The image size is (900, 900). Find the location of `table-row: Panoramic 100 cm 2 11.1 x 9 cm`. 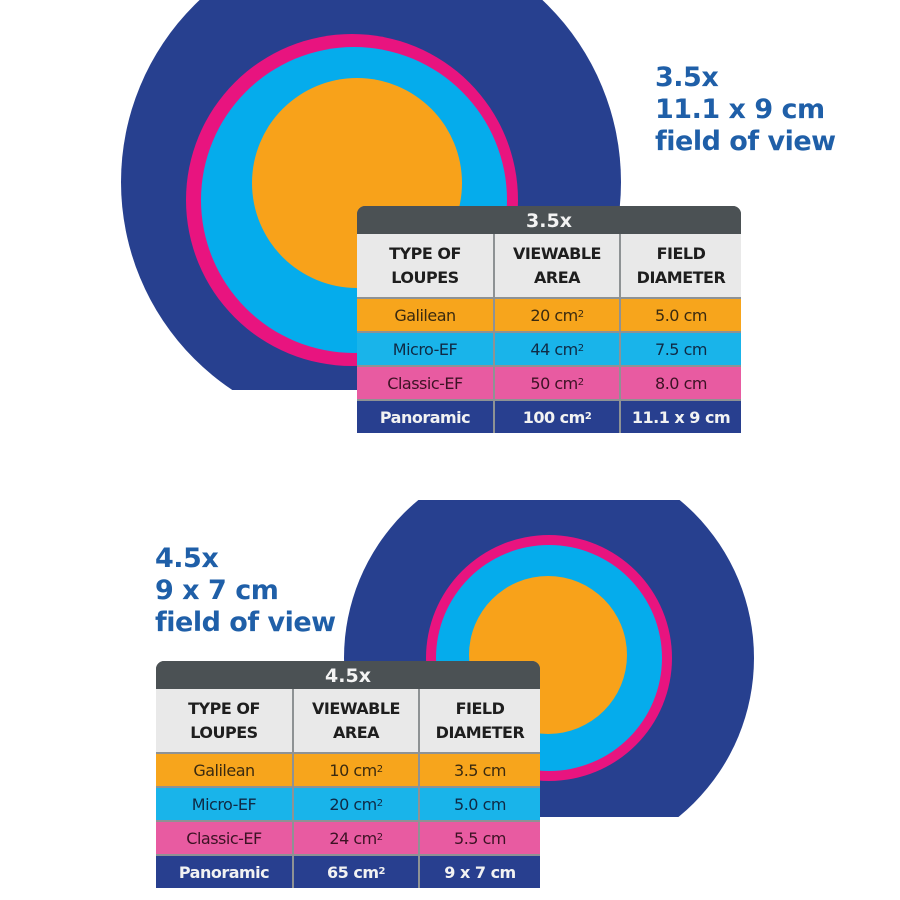

table-row: Panoramic 100 cm 2 11.1 x 9 cm is located at coordinates (549, 416).